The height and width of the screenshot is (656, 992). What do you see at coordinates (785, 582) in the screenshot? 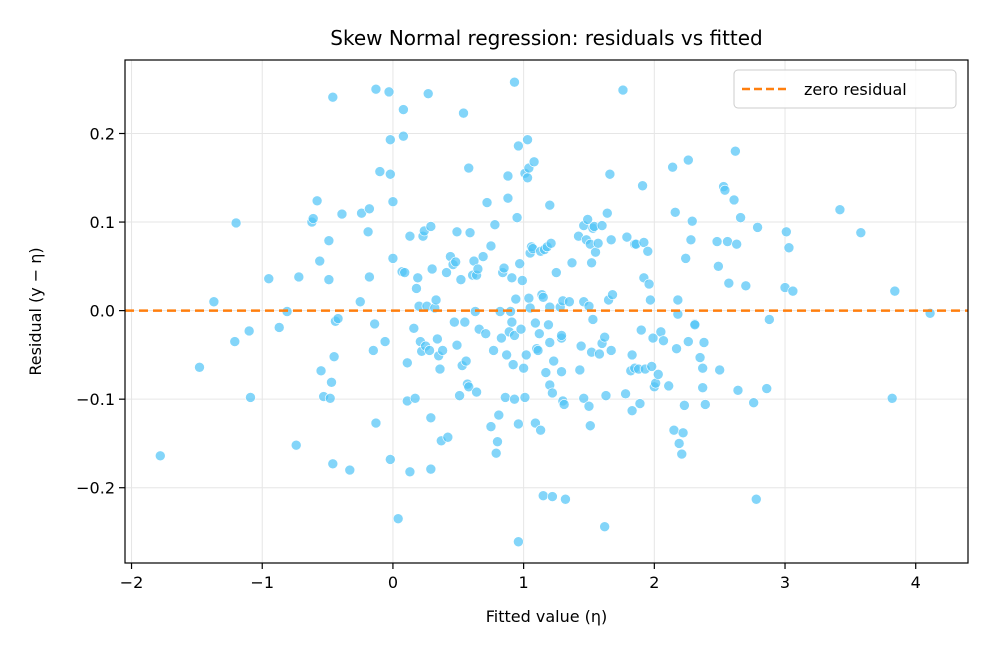
I see `x-tick-label: 3` at bounding box center [785, 582].